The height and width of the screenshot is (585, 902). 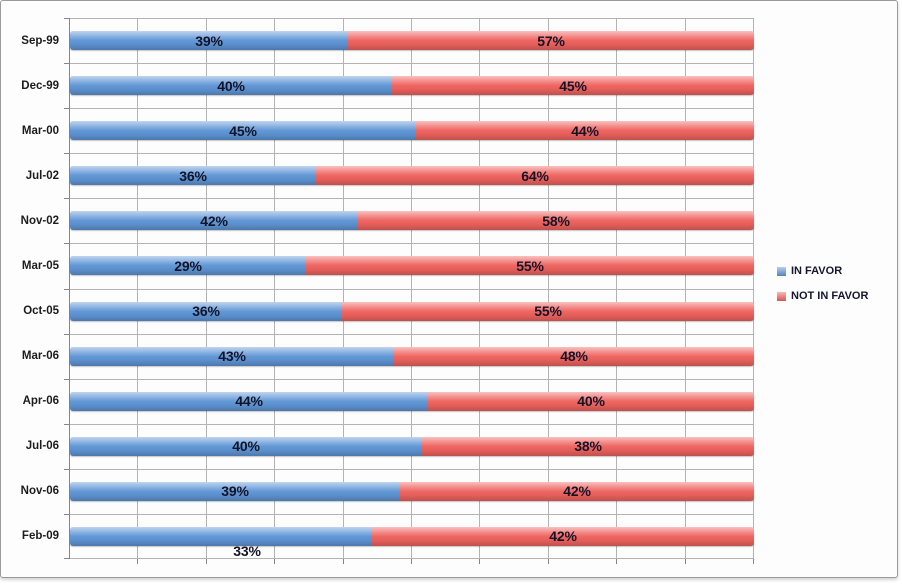 I want to click on legend: IN FAVOR NOT IN FAVOR, so click(x=822, y=290).